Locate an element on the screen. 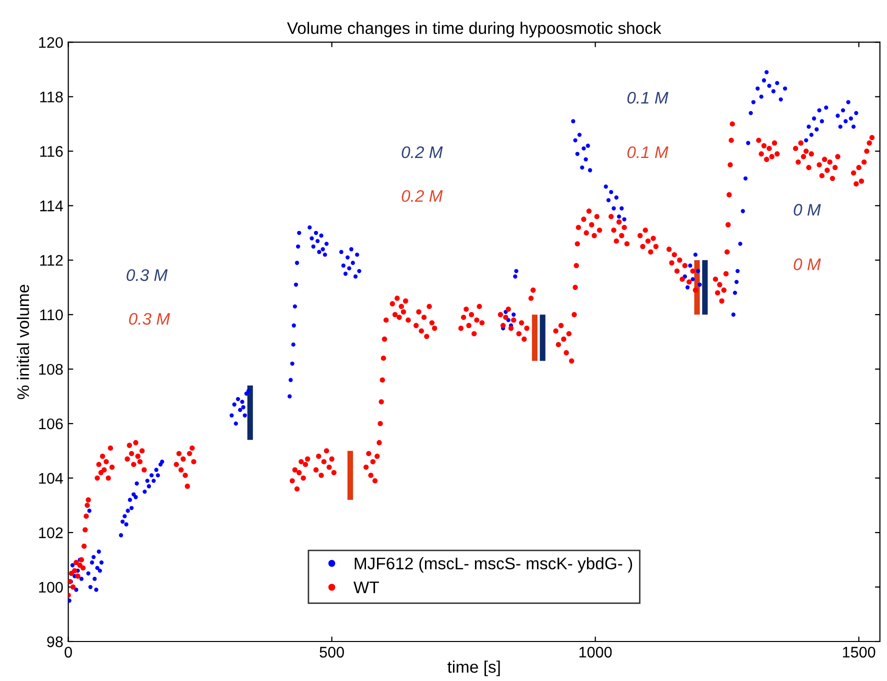 The width and height of the screenshot is (887, 681). x-axis-title: time [s] is located at coordinates (474, 668).